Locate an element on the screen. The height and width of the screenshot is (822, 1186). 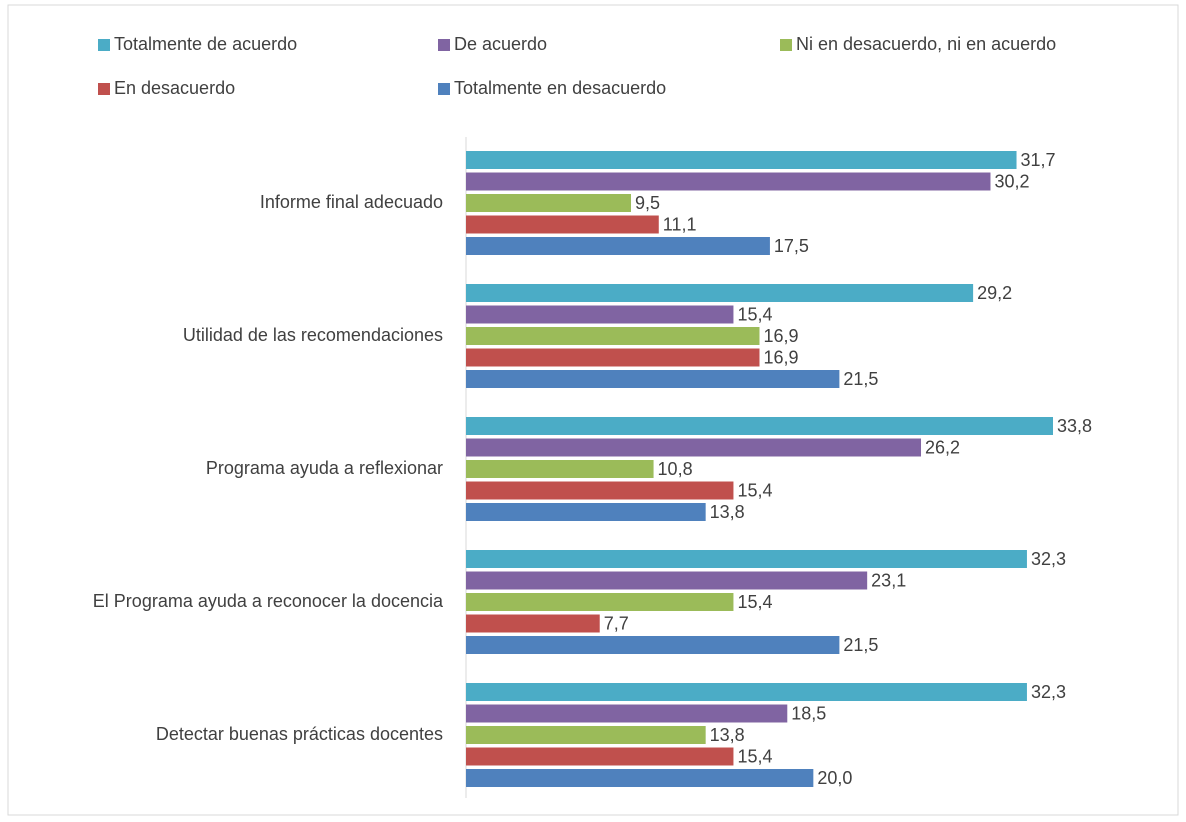
category-label: Informe final adecuado is located at coordinates (351, 202).